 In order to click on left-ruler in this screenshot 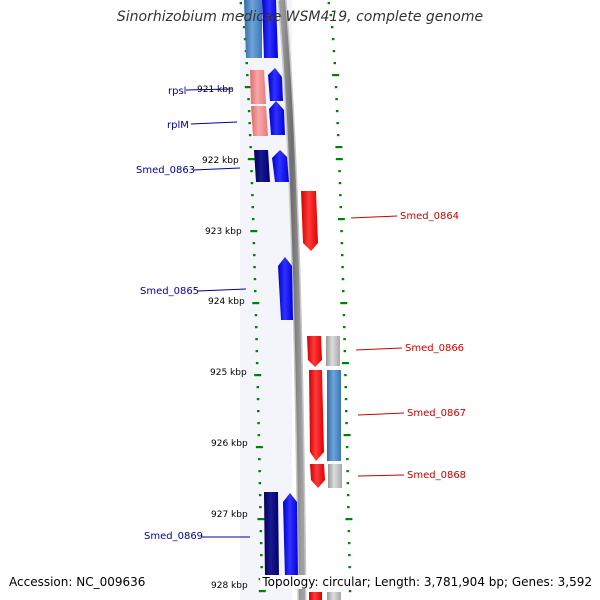, I will do `click(252, 297)`.